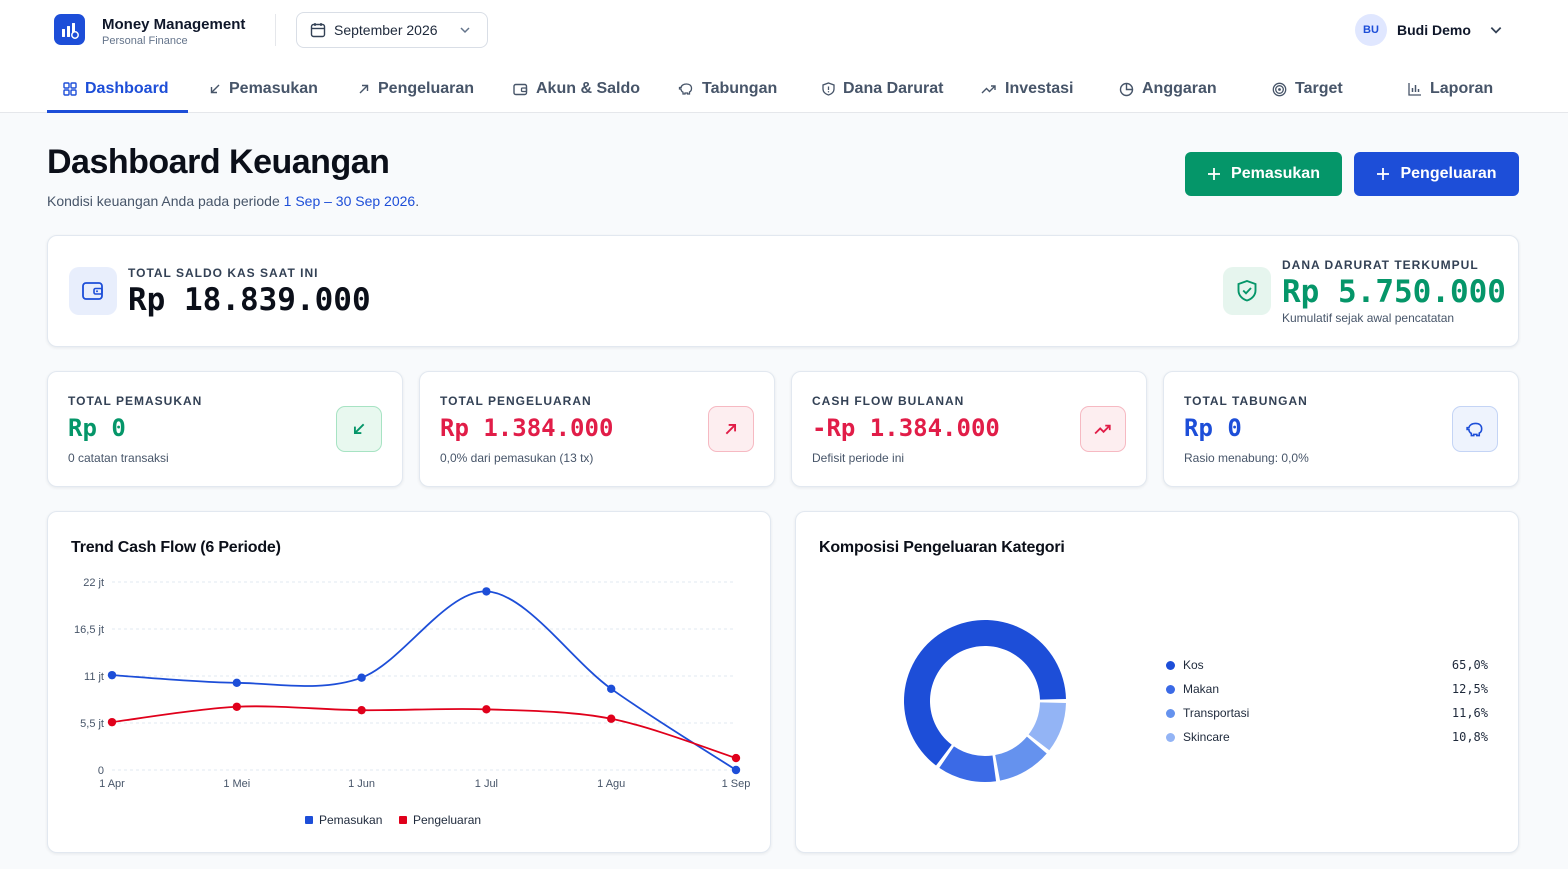 The width and height of the screenshot is (1568, 869). What do you see at coordinates (1193, 665) in the screenshot?
I see `legend-label: Kos` at bounding box center [1193, 665].